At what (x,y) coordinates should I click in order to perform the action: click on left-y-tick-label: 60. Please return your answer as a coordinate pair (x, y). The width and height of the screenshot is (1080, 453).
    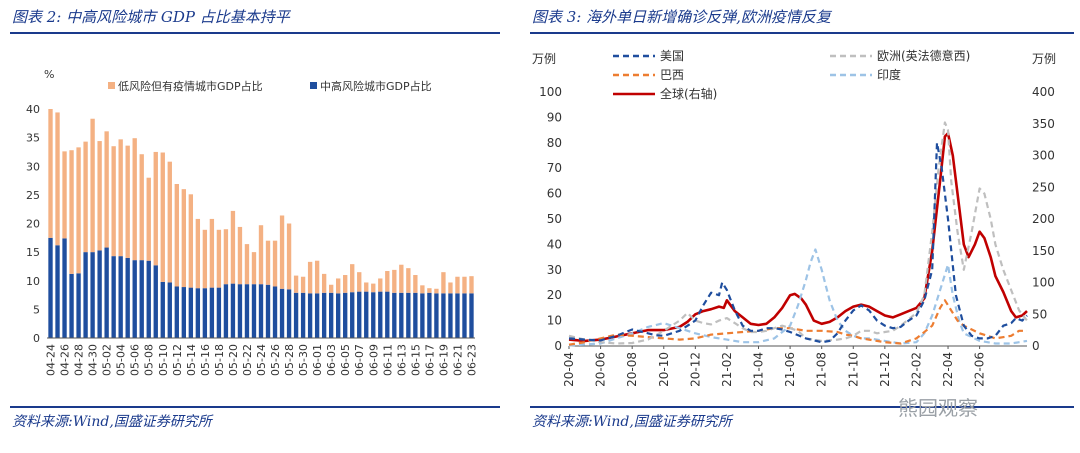
    Looking at the image, I should click on (554, 194).